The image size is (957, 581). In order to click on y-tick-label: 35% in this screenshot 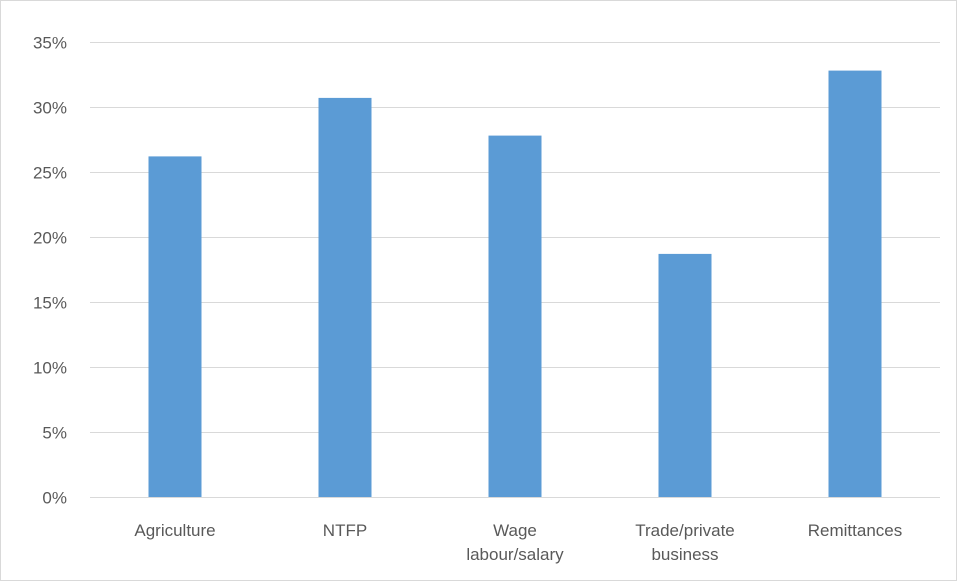, I will do `click(50, 43)`.